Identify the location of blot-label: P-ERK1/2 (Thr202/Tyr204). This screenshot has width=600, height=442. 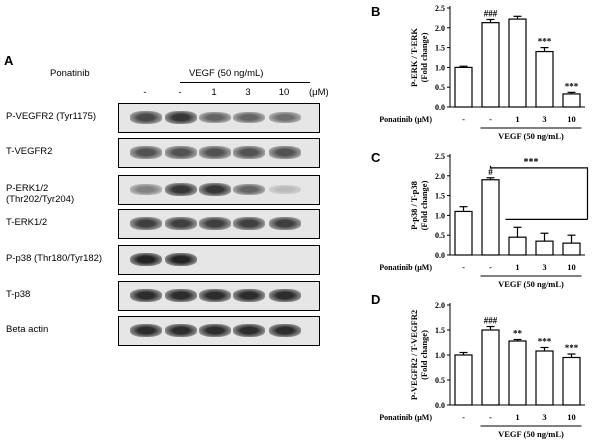
(40, 194).